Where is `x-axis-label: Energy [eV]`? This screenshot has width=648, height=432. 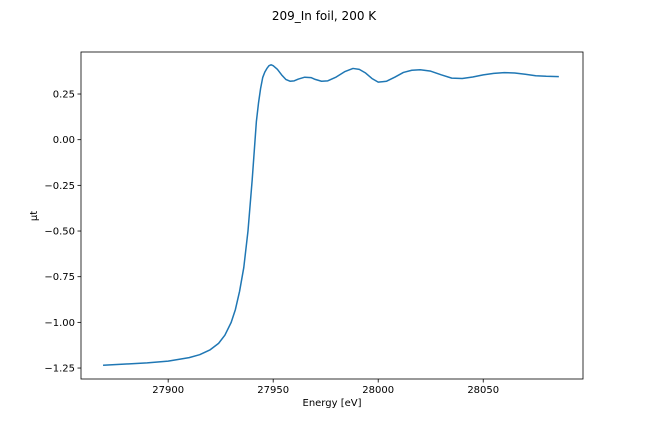 x-axis-label: Energy [eV] is located at coordinates (332, 403).